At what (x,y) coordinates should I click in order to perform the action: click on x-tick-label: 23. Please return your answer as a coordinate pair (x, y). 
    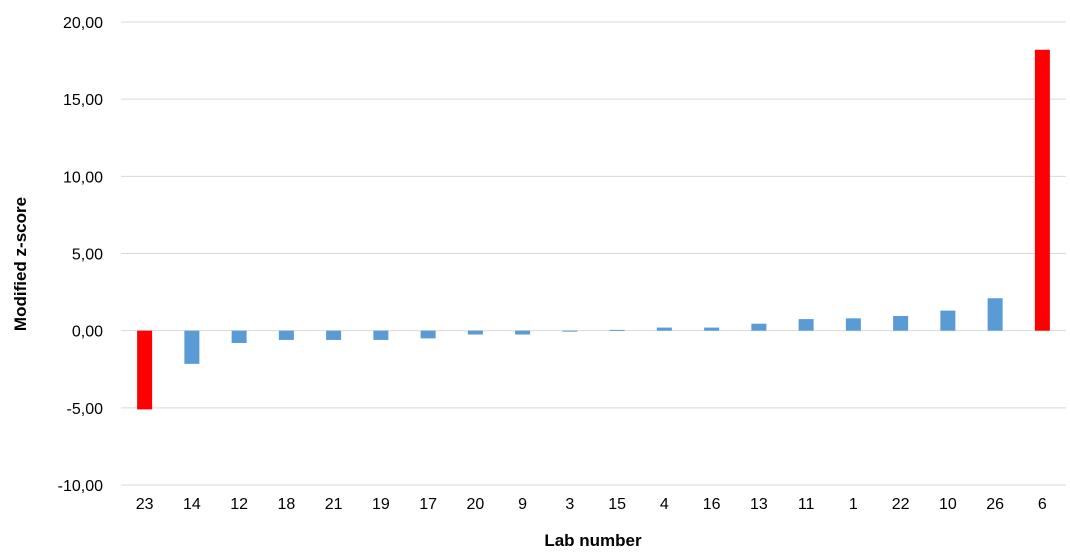
    Looking at the image, I should click on (145, 504).